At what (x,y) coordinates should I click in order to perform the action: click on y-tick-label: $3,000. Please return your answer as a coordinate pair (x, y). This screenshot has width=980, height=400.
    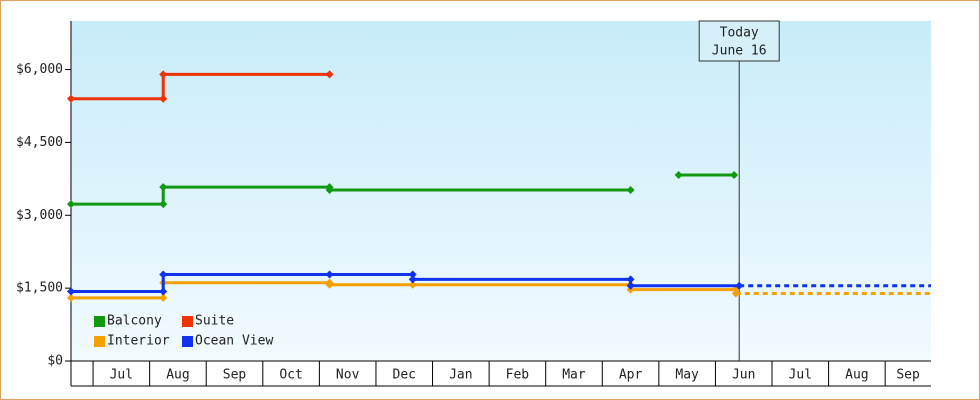
    Looking at the image, I should click on (39, 215).